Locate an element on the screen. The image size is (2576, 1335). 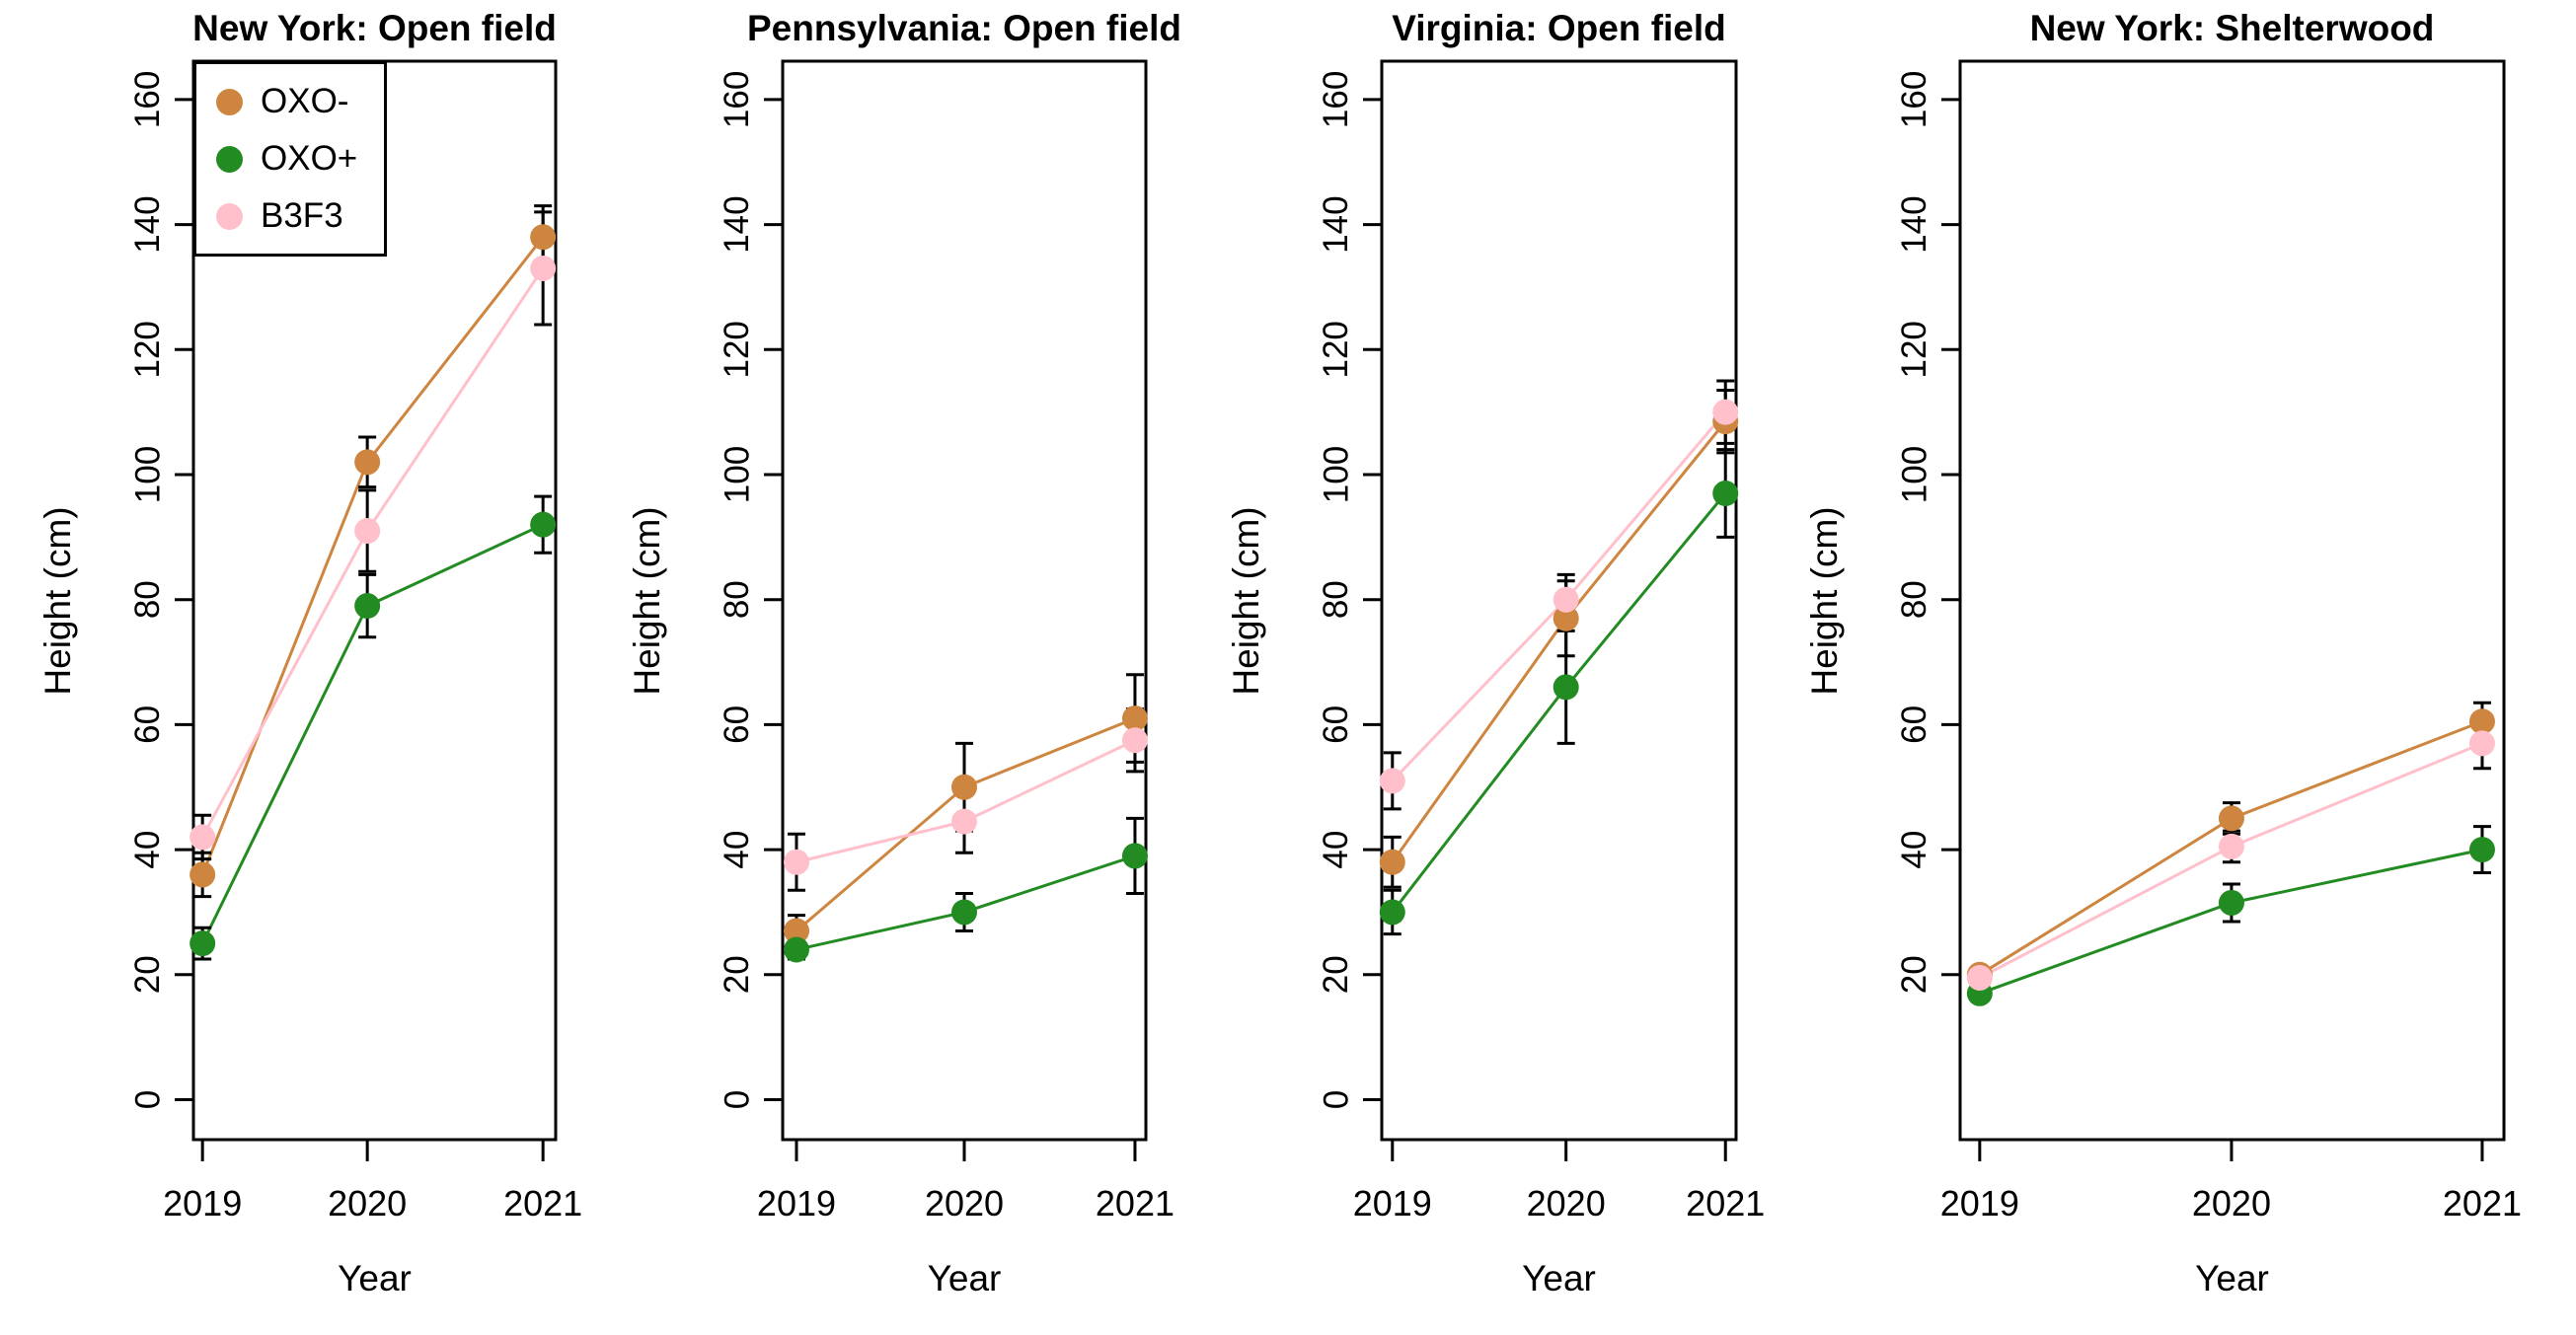
legend-marker-oxo-minus is located at coordinates (229, 101).